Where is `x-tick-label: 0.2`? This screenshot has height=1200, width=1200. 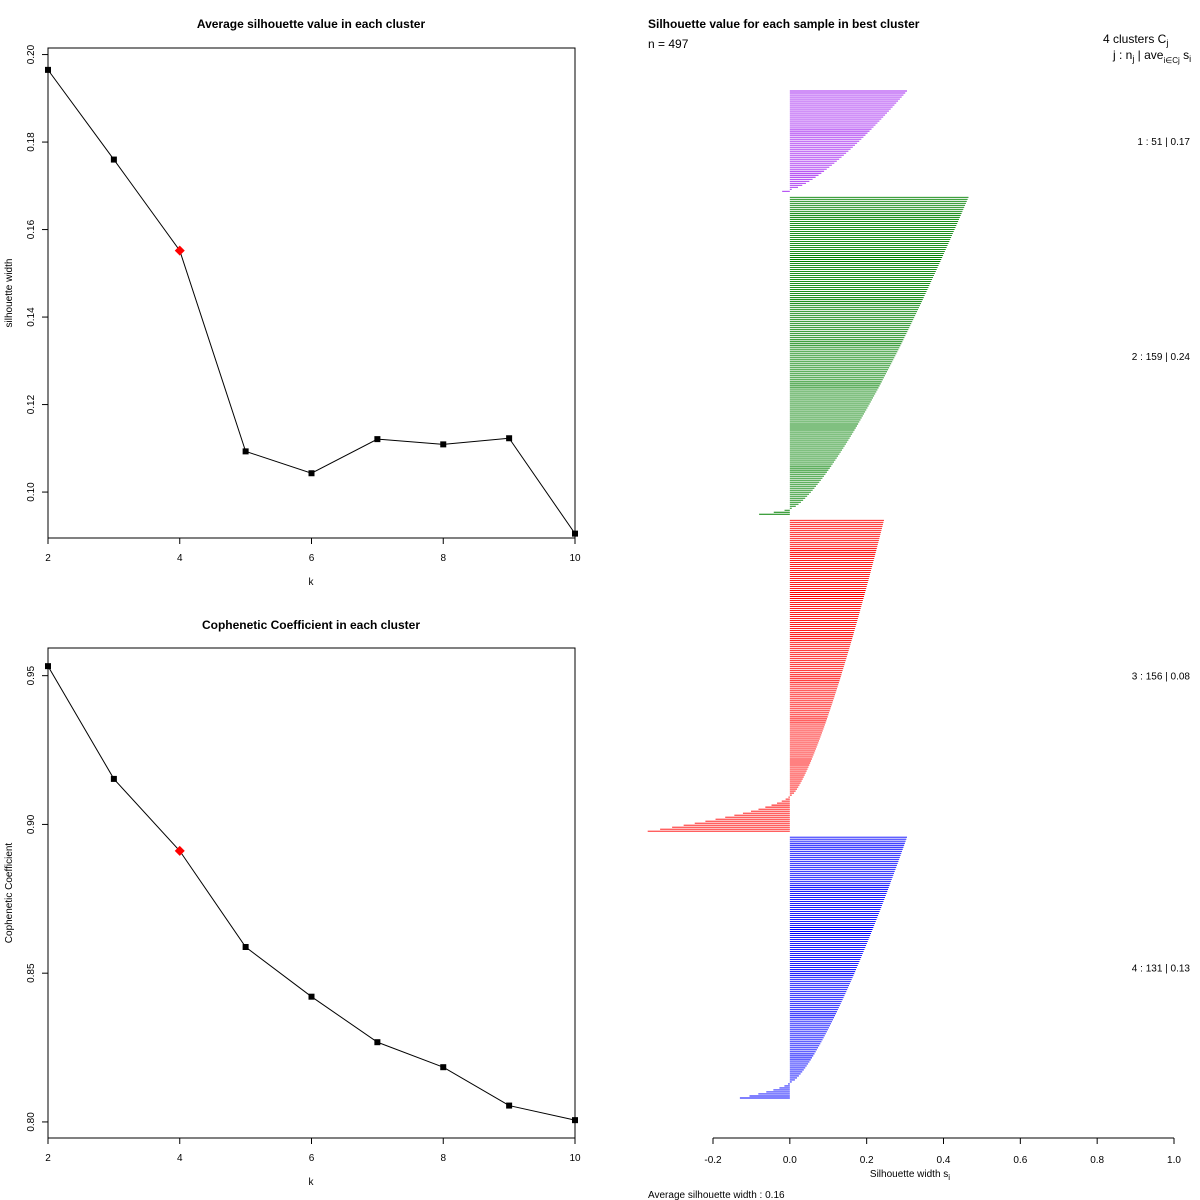
x-tick-label: 0.2 is located at coordinates (867, 1160).